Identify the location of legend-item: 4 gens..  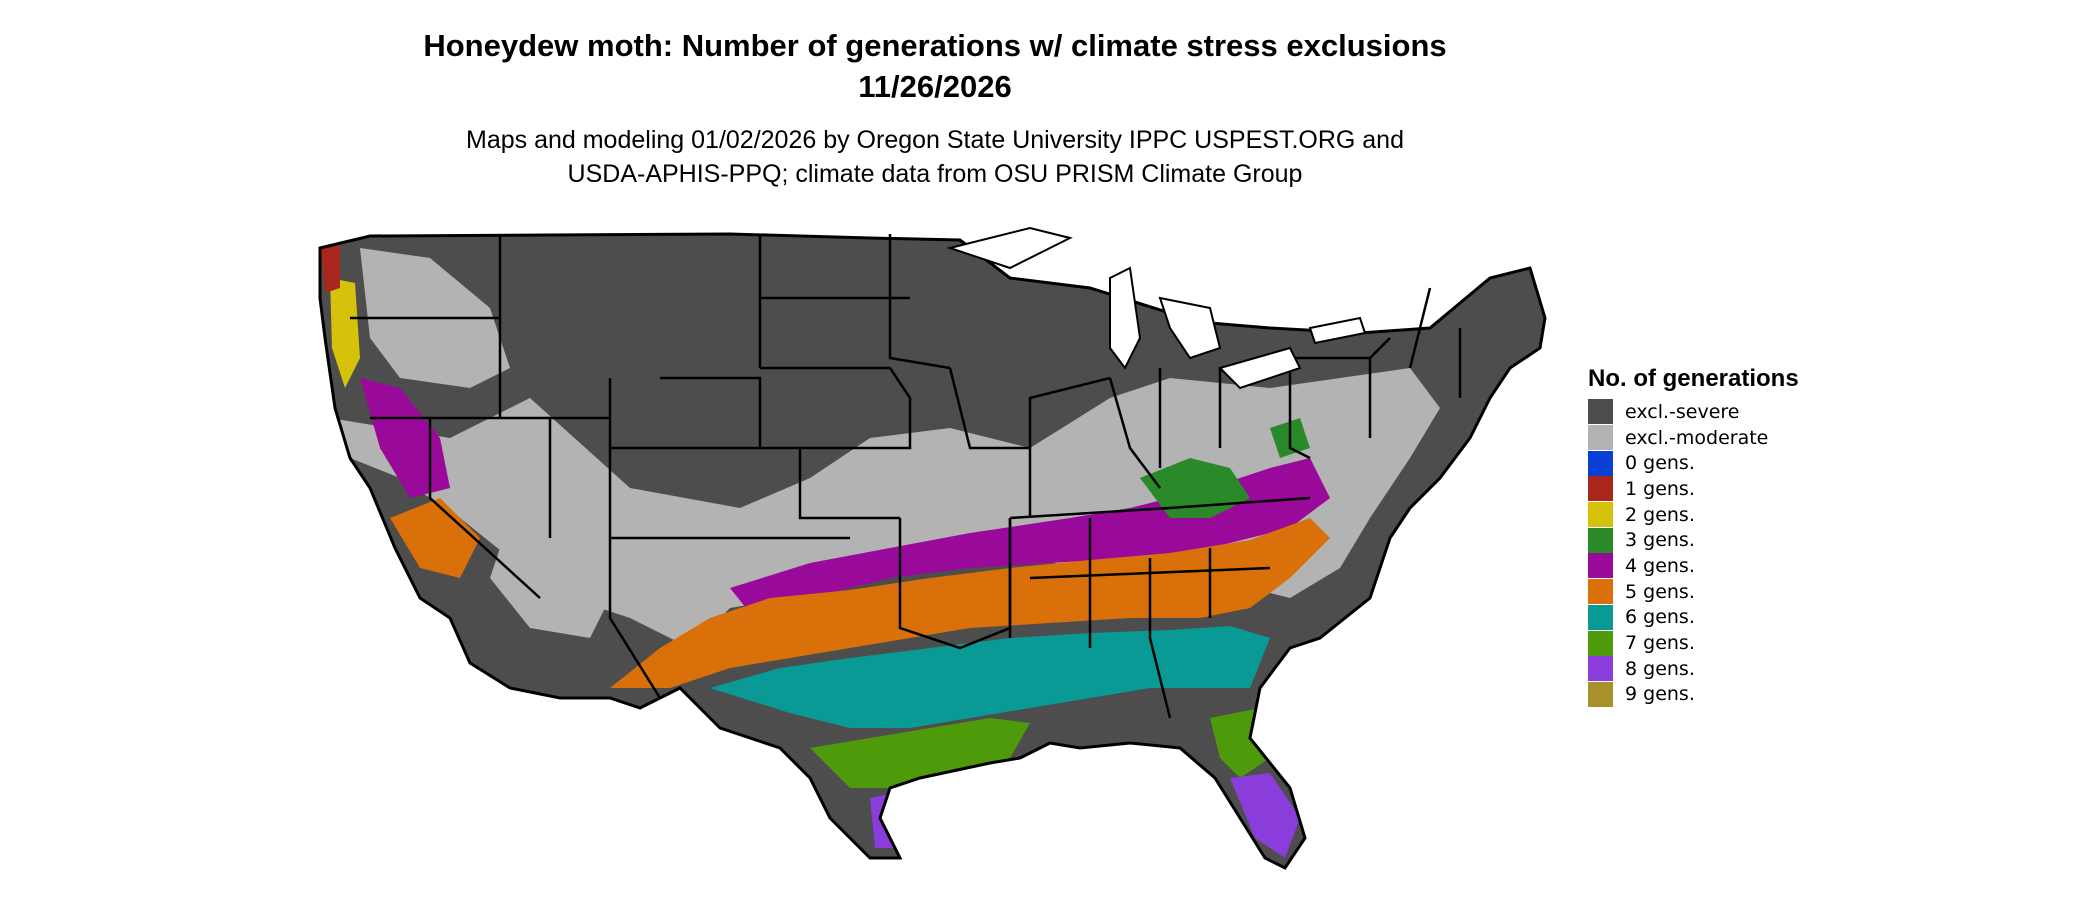
(1698, 566).